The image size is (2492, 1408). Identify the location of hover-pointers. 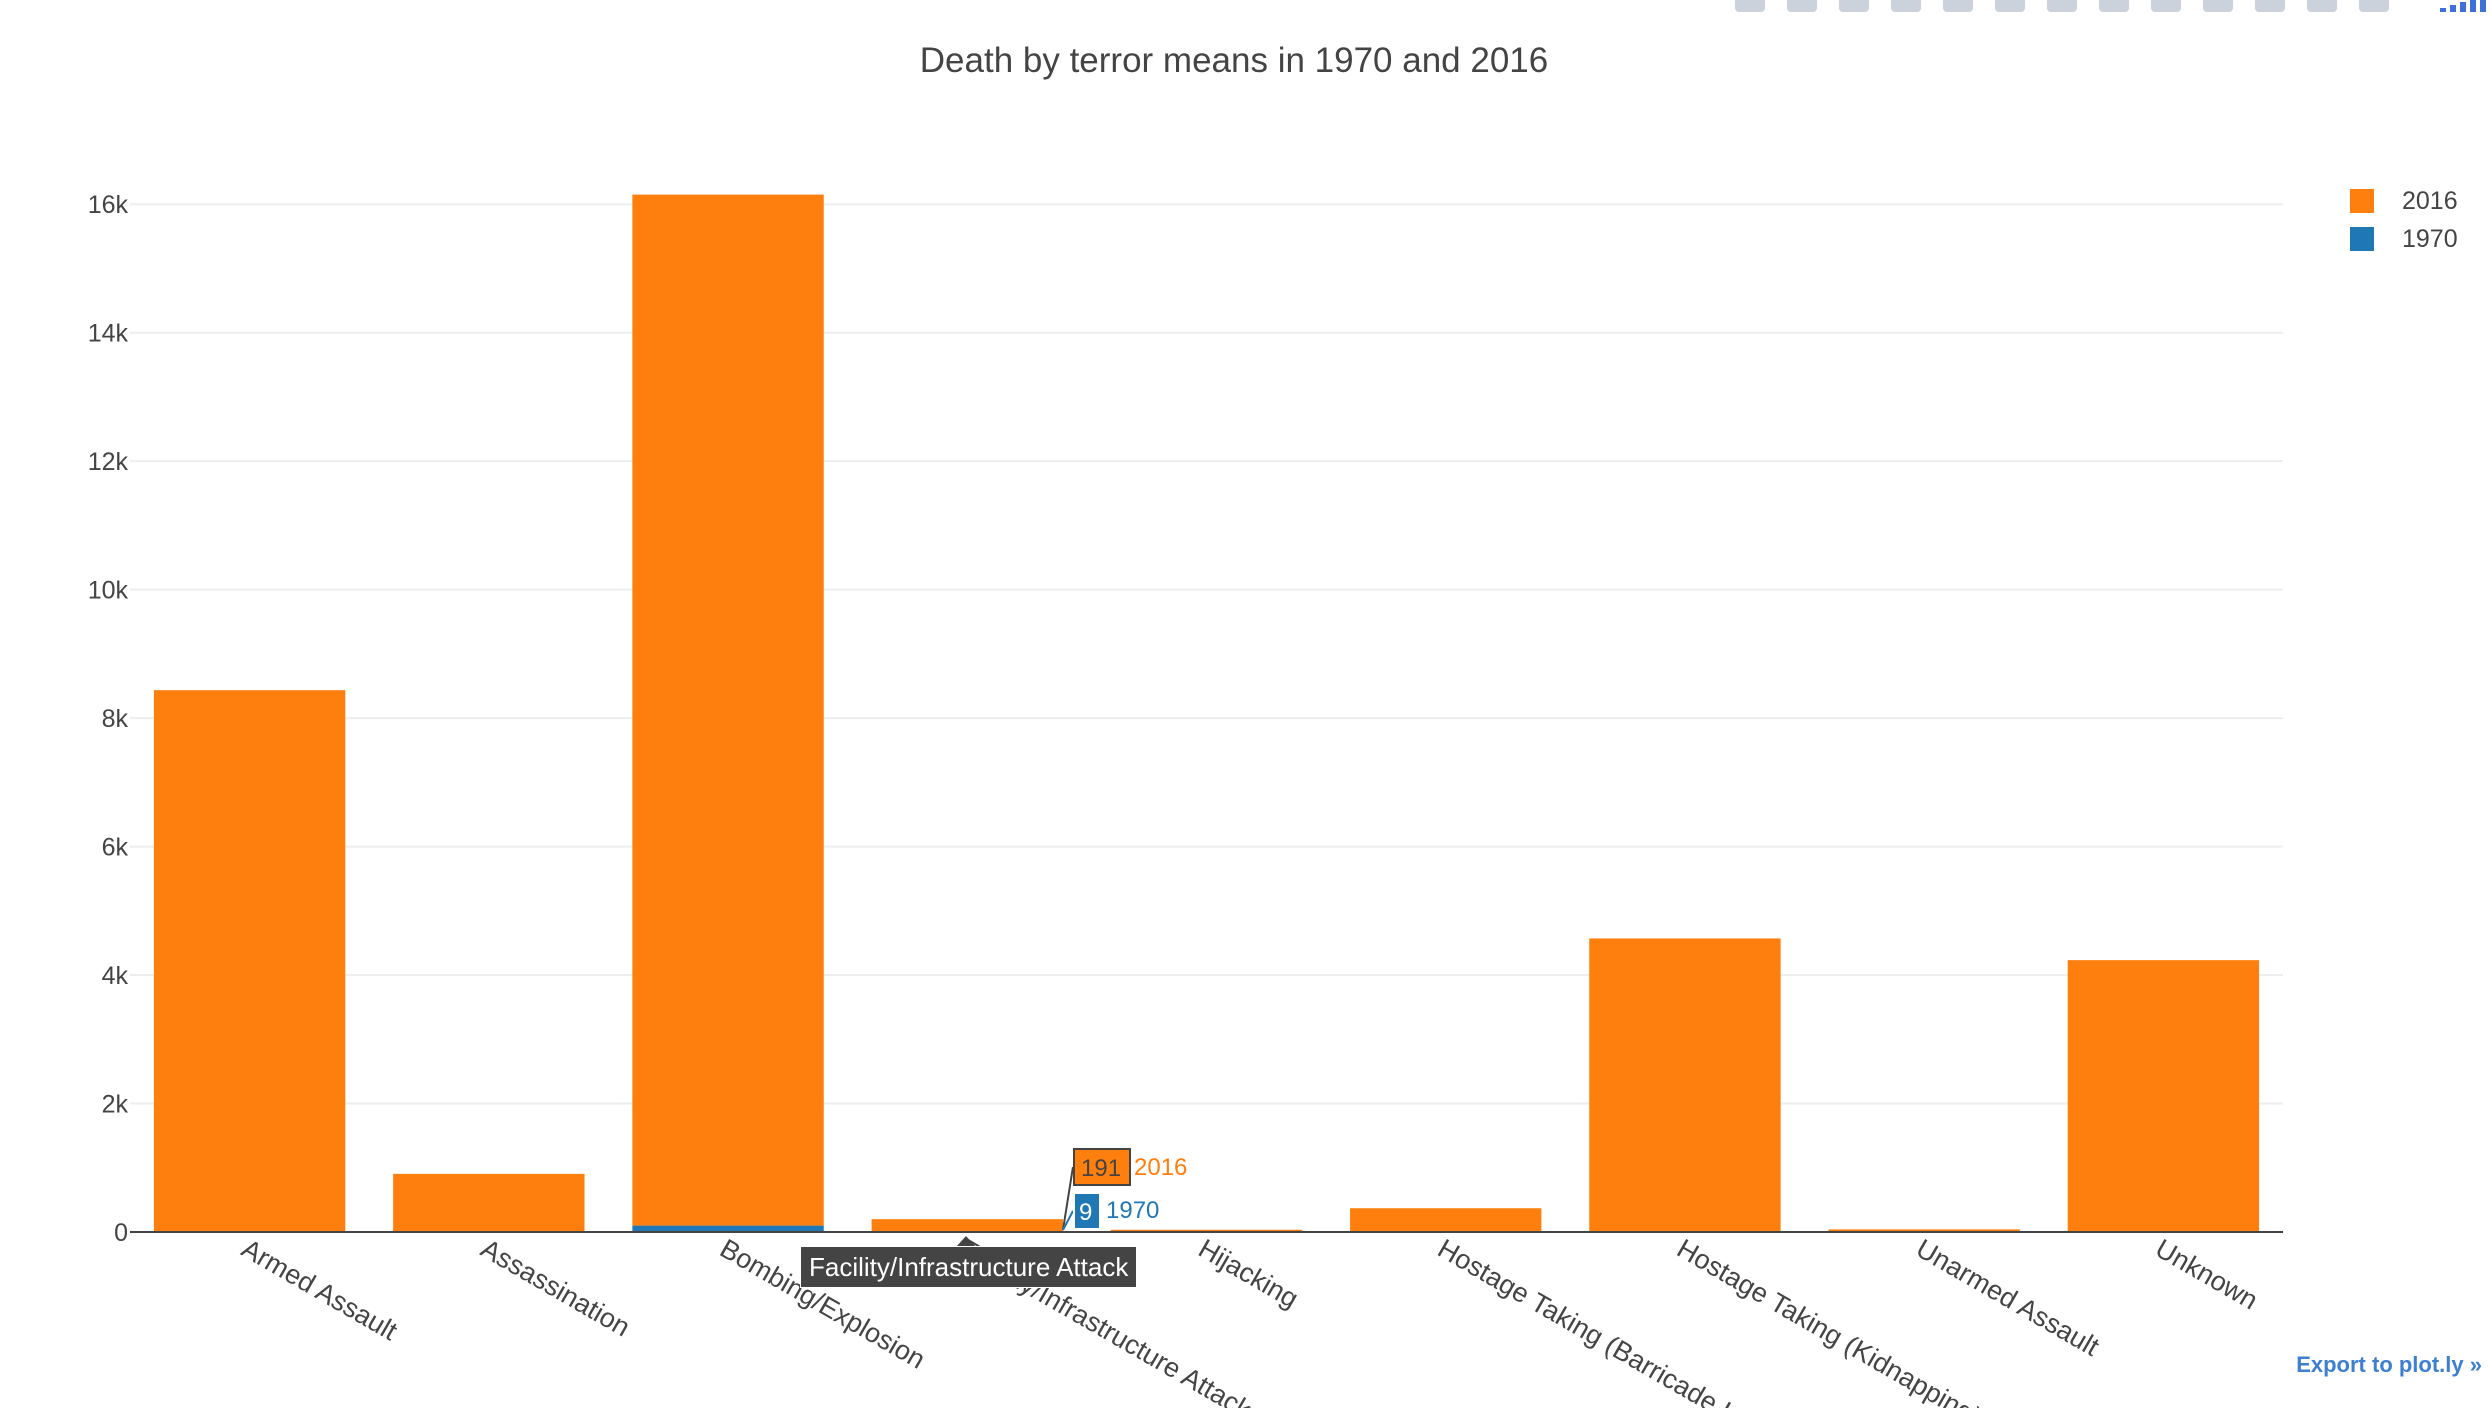
(1067, 1198).